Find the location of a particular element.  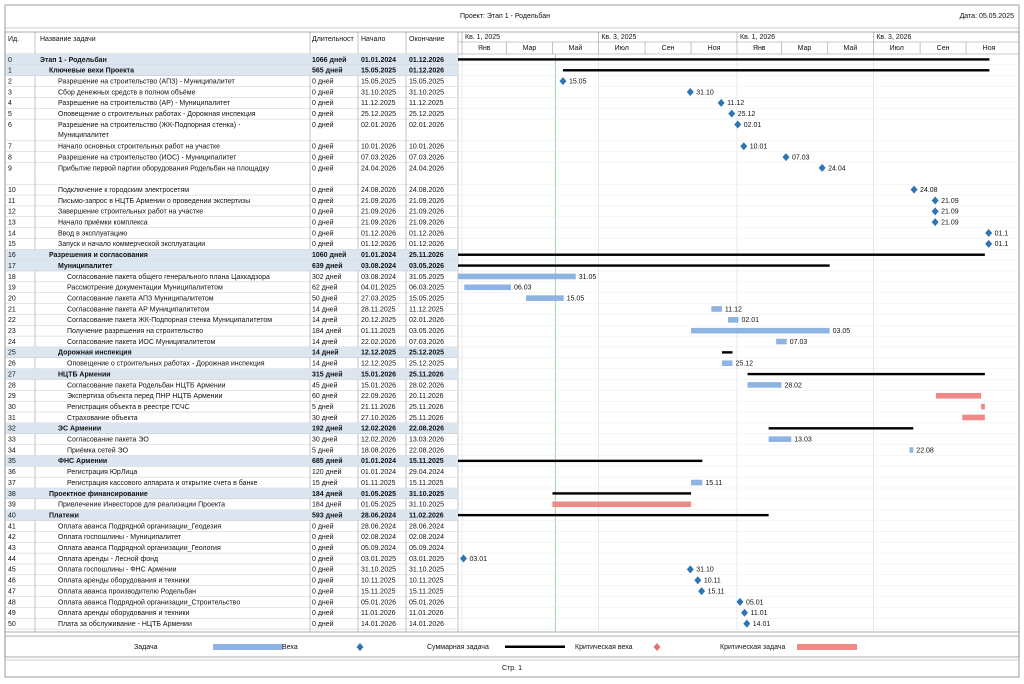

task-id: 20 is located at coordinates (12, 298).